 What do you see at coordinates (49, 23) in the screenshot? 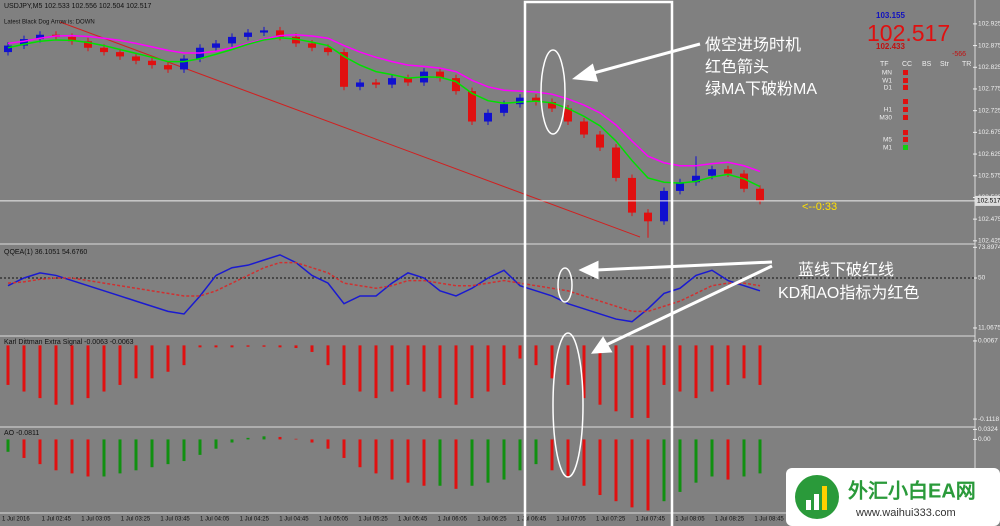
I see `subtitle: Latest Black Dog Arrow is: DOWN` at bounding box center [49, 23].